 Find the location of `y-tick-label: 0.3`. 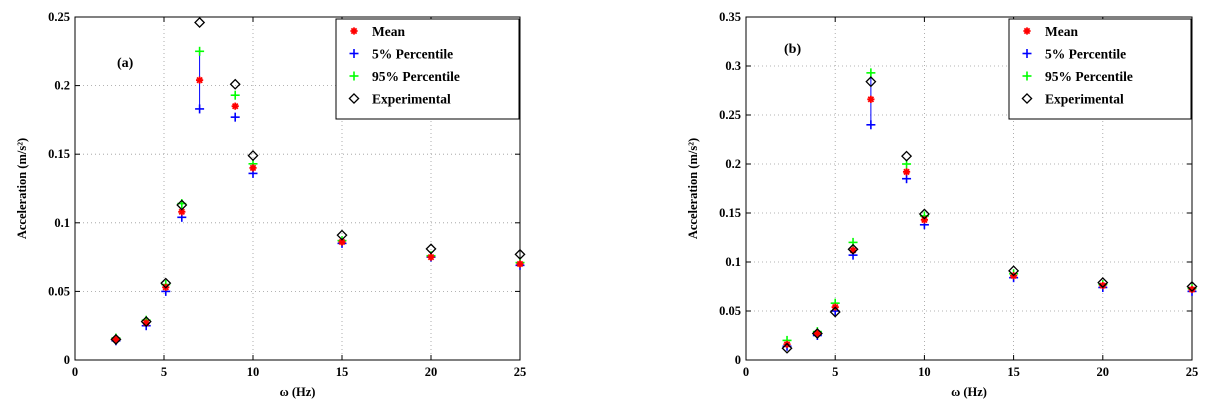

y-tick-label: 0.3 is located at coordinates (733, 66).